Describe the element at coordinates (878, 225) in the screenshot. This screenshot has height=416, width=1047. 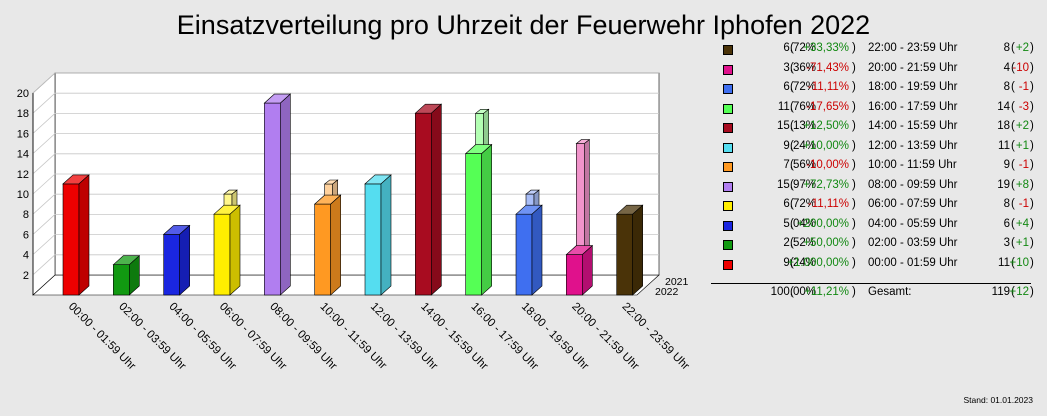
I see `legend-row: 5,04%(+200,00%) 04:00 - 05:59 Uhr 6(+4)` at that location.